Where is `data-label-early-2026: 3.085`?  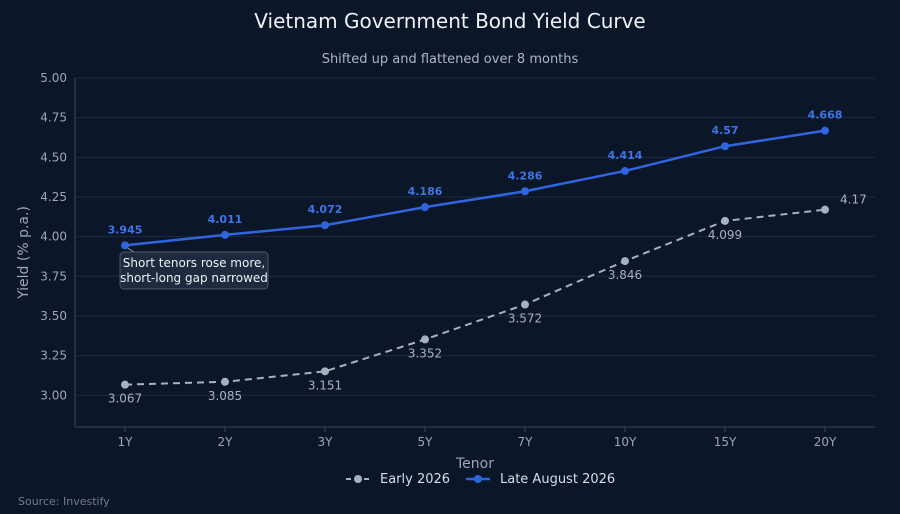
data-label-early-2026: 3.085 is located at coordinates (225, 396).